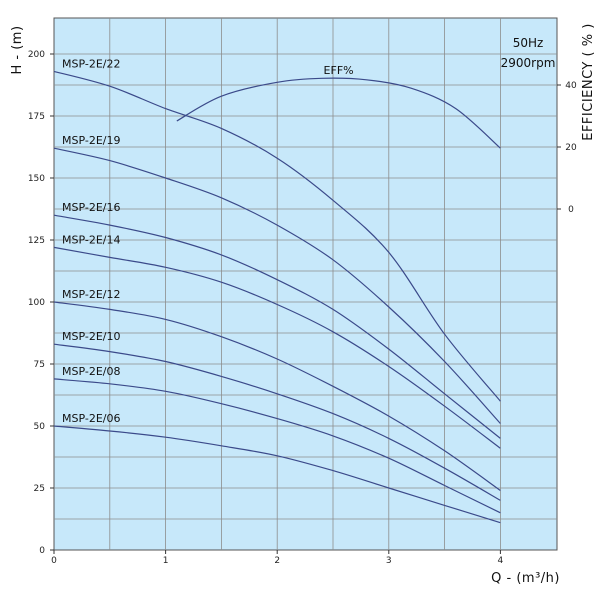  Describe the element at coordinates (588, 82) in the screenshot. I see `y2-axis-title: EFFICIENCY ( % )` at that location.